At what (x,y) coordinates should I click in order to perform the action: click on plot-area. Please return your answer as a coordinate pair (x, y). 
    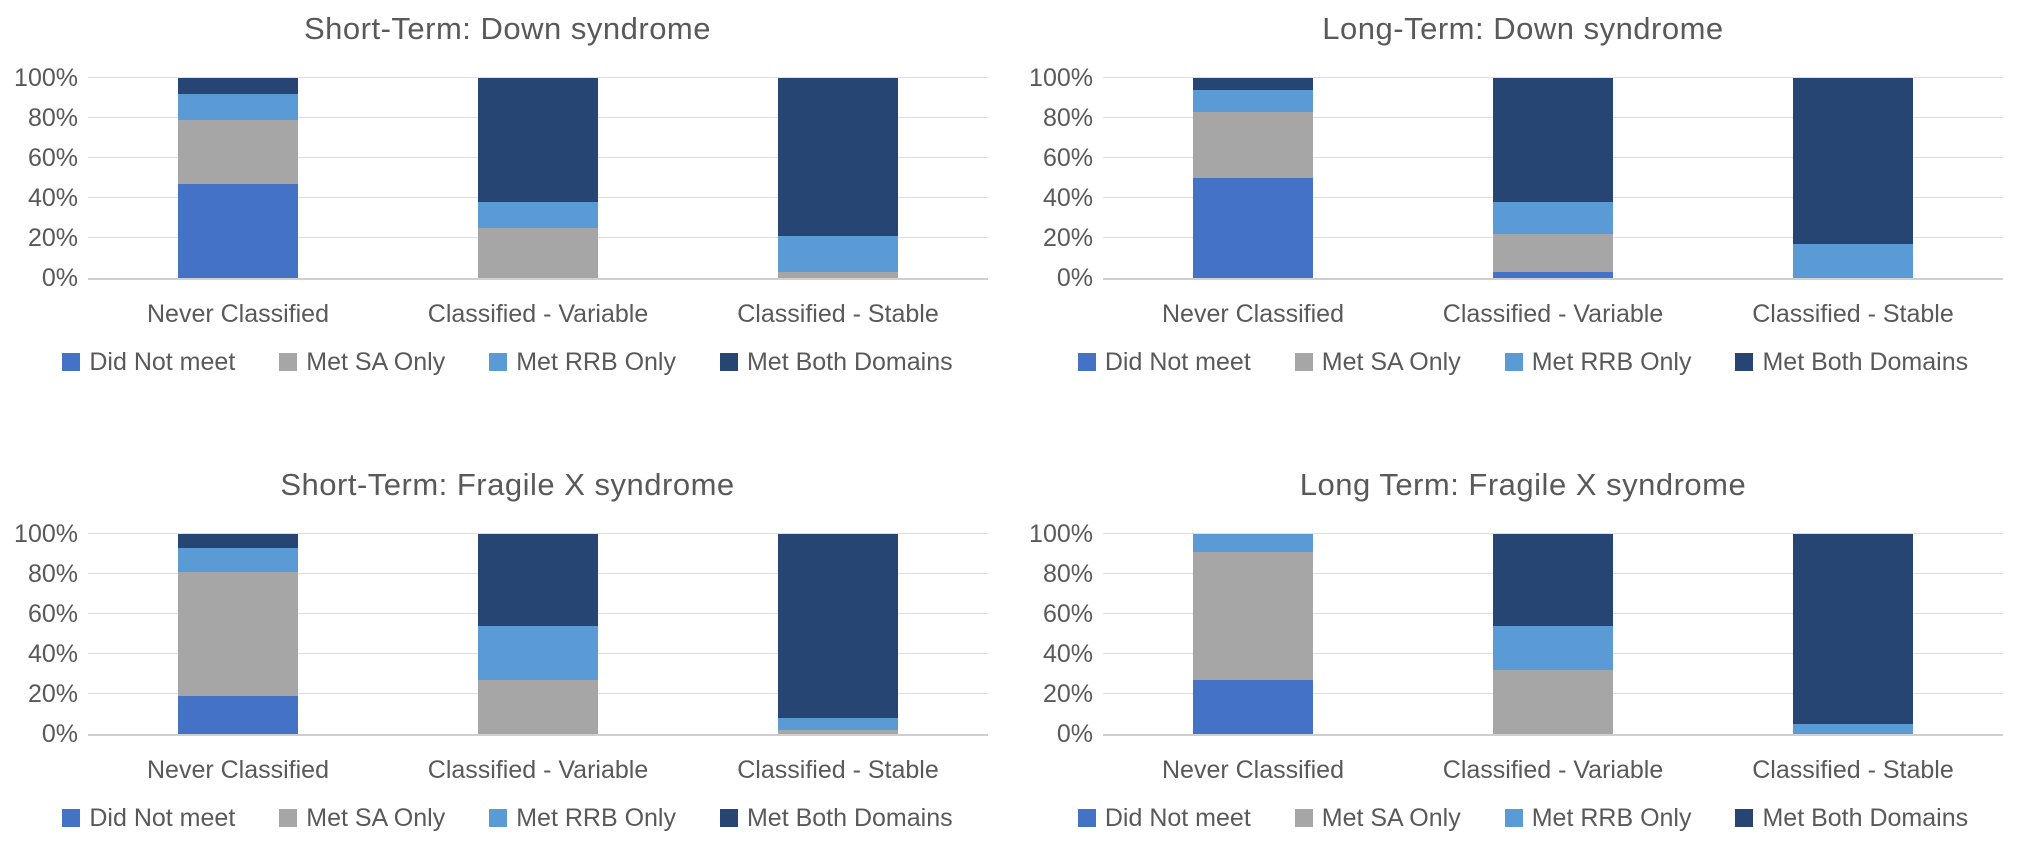
    Looking at the image, I should click on (538, 178).